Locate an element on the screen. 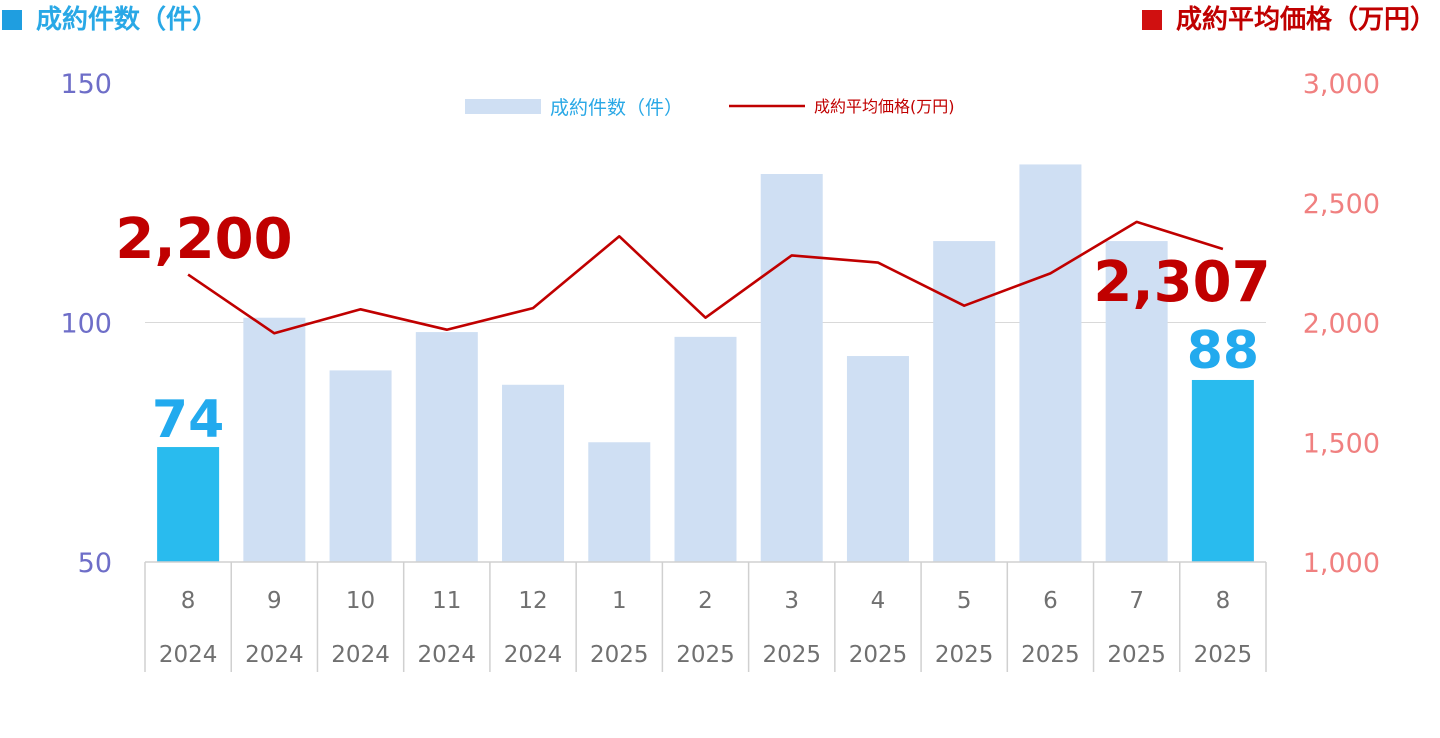  year-label-9: 2025 is located at coordinates (964, 655).